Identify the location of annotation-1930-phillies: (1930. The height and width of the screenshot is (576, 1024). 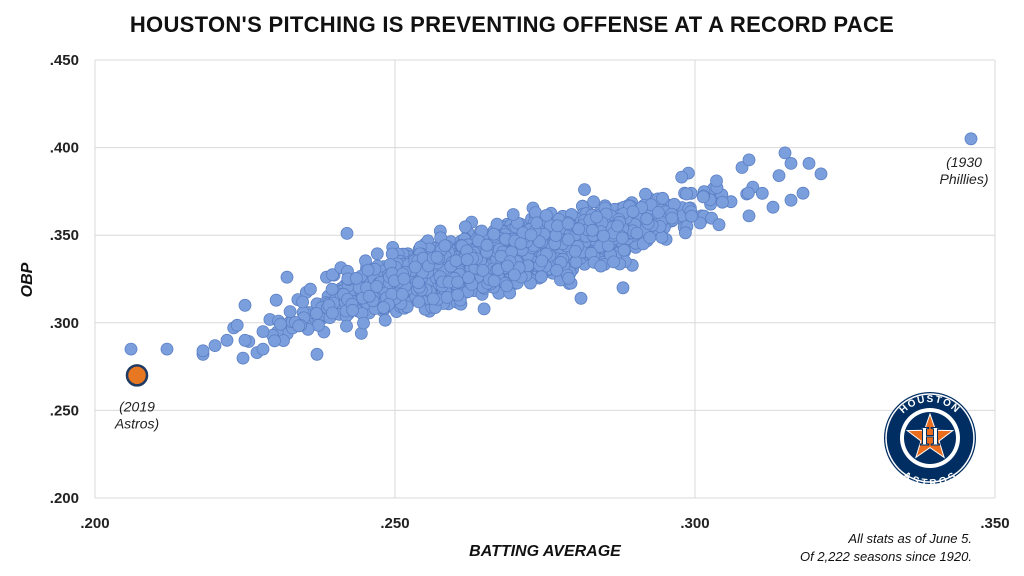
(964, 162).